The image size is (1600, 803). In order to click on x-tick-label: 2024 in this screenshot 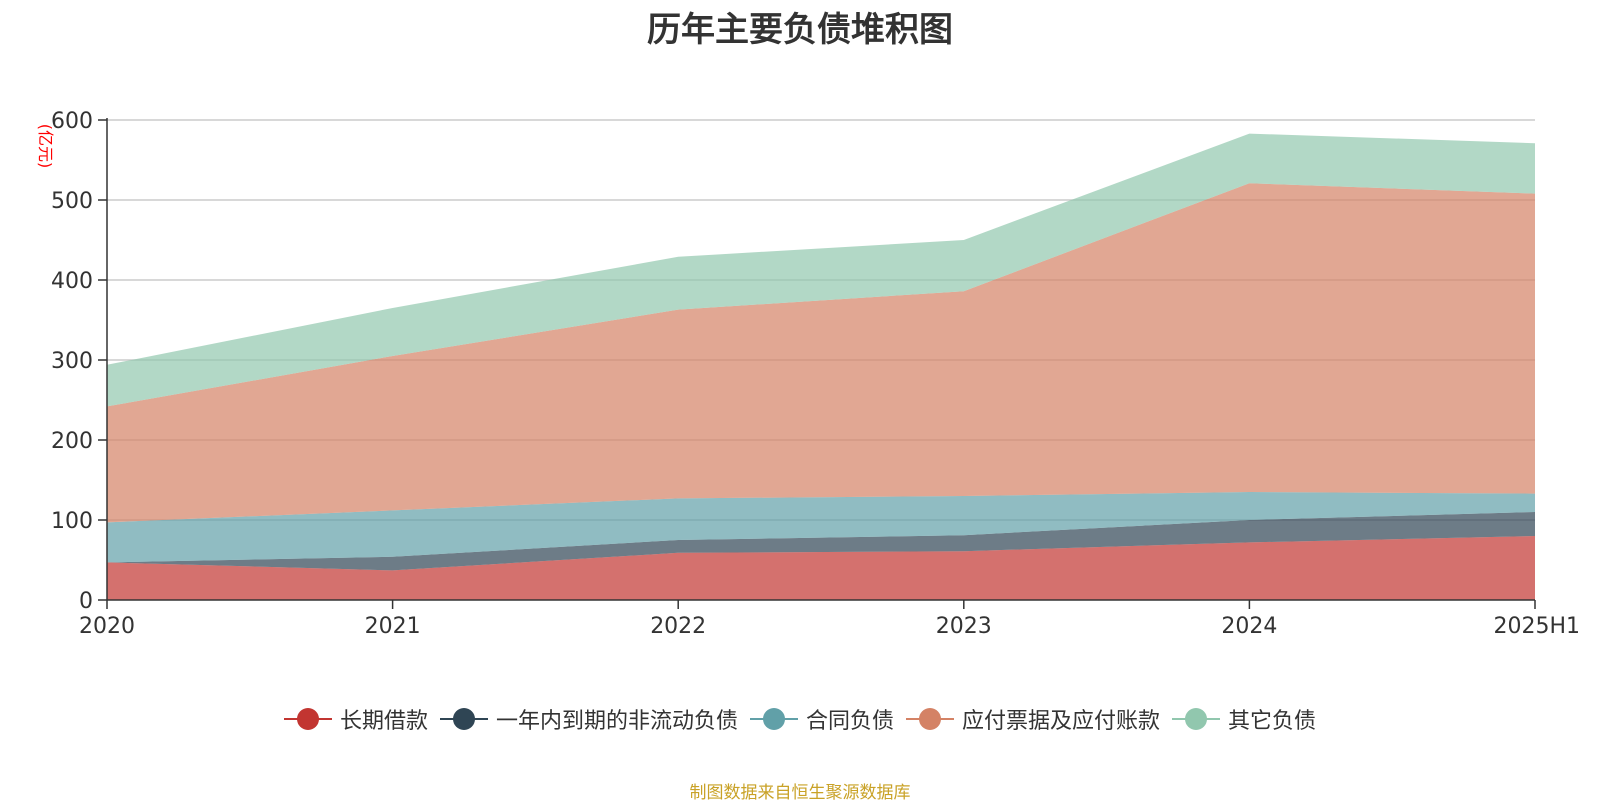, I will do `click(1249, 626)`.